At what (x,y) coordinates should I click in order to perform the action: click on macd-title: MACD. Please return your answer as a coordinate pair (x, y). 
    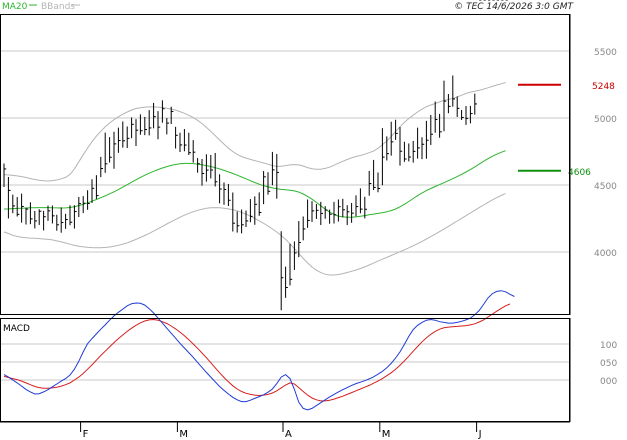
    Looking at the image, I should click on (16, 329).